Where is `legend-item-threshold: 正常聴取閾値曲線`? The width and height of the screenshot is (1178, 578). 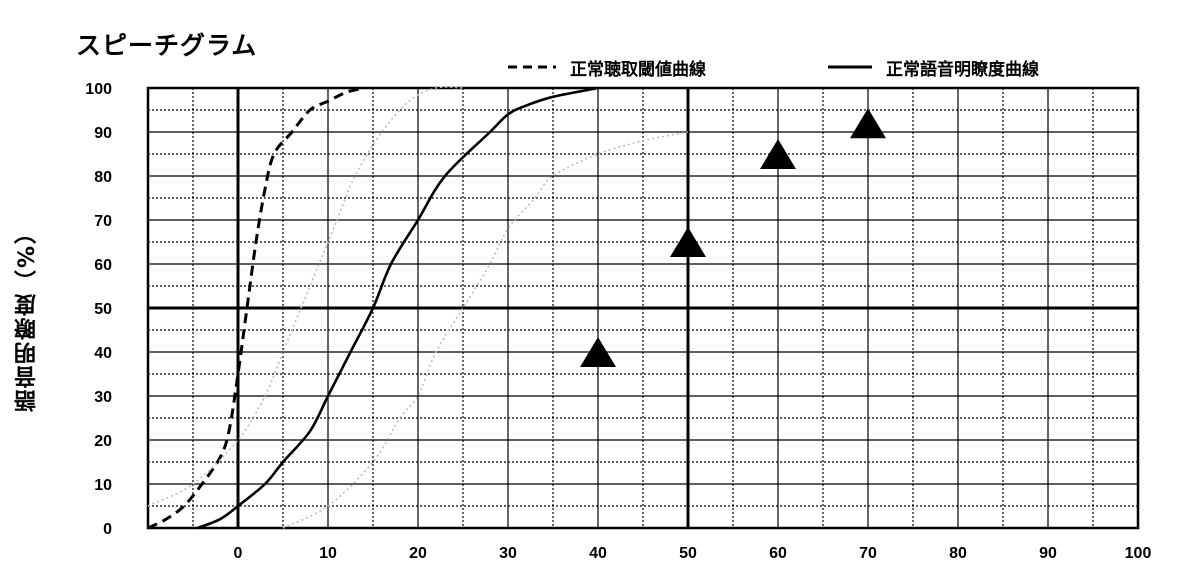 legend-item-threshold: 正常聴取閾値曲線 is located at coordinates (607, 67).